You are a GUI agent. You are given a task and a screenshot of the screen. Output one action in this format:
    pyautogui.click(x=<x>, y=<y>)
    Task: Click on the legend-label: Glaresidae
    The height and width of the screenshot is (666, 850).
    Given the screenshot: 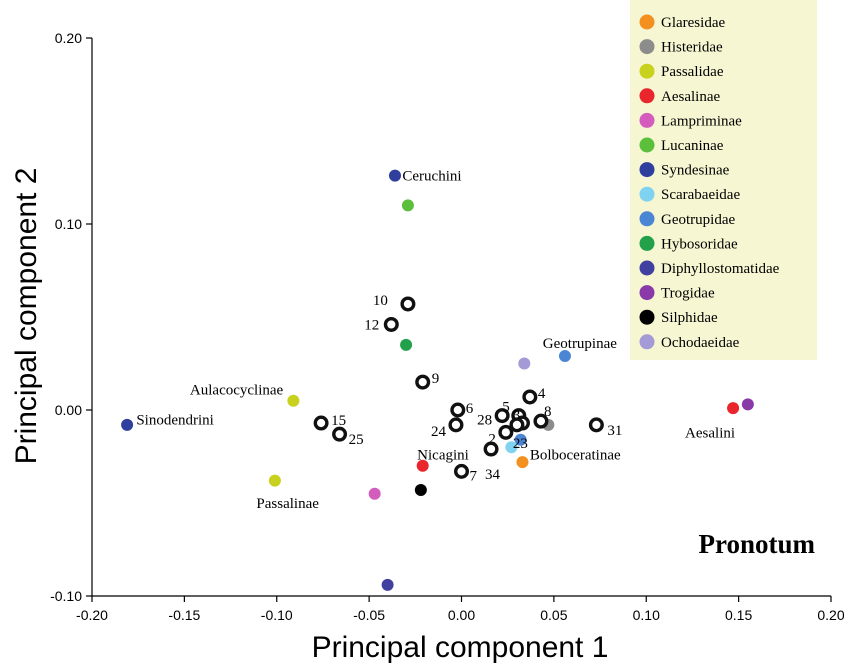 What is the action you would take?
    pyautogui.click(x=693, y=23)
    